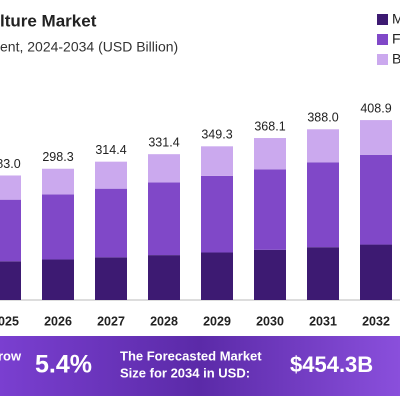  Describe the element at coordinates (57, 157) in the screenshot. I see `total-label: 298.3` at that location.